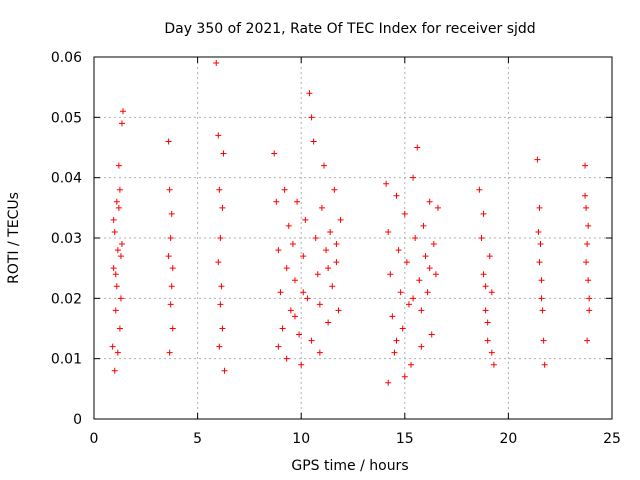  Describe the element at coordinates (77, 420) in the screenshot. I see `y-tick-label: 0` at that location.